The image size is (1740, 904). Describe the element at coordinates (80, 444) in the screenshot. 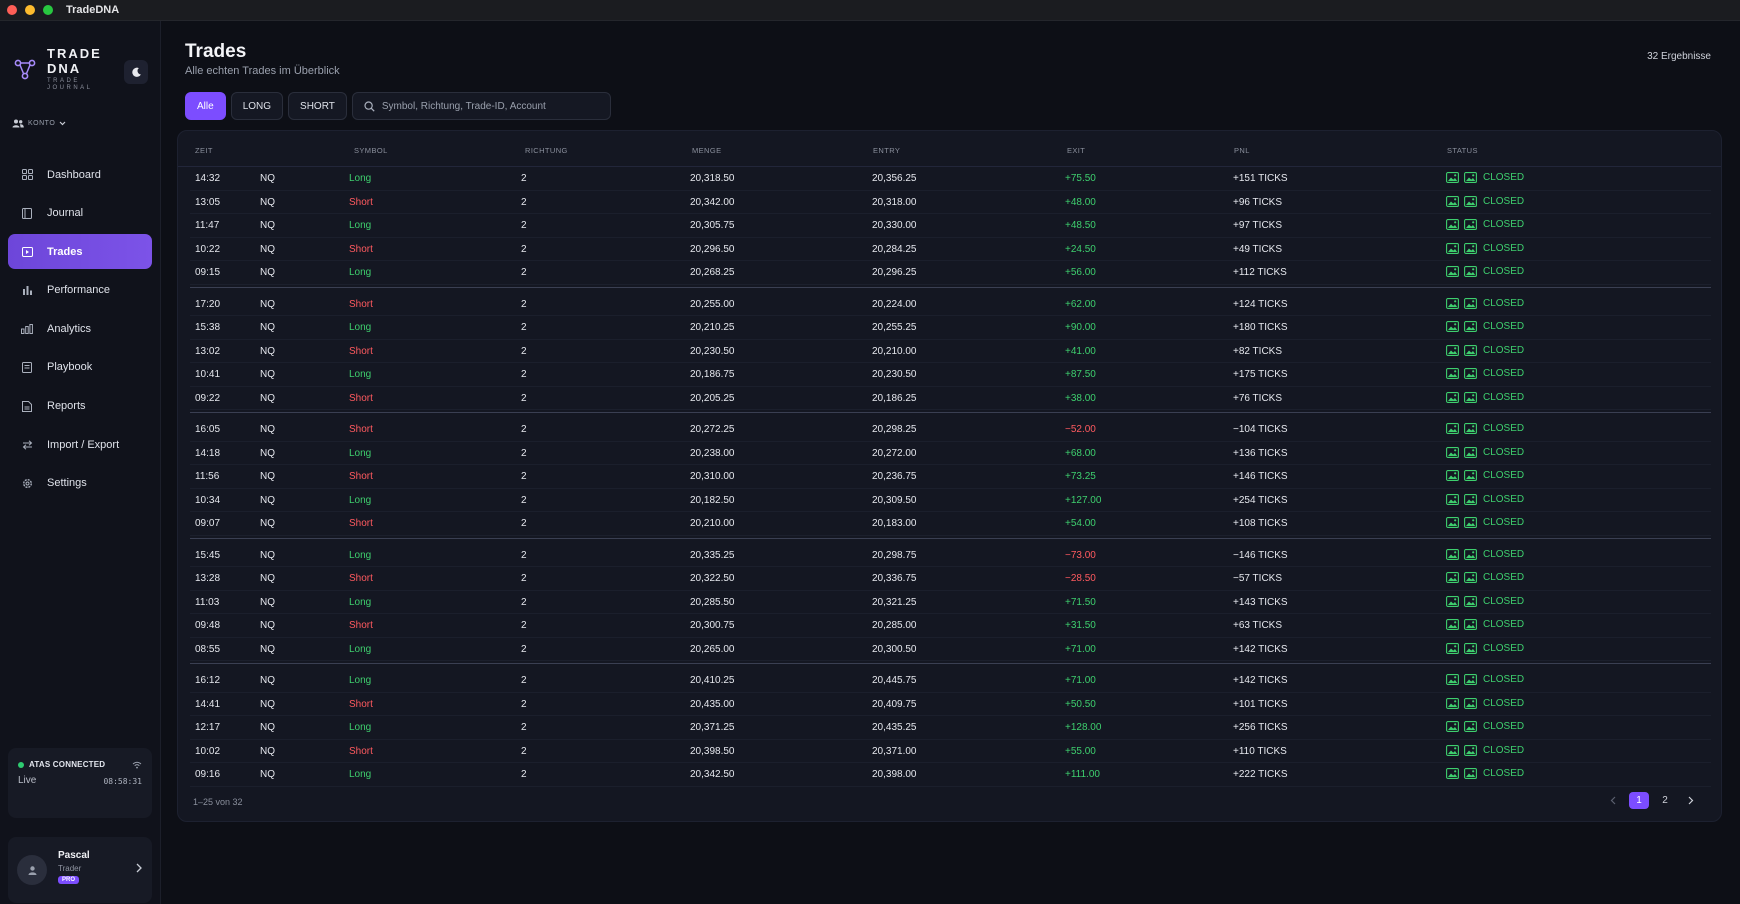

I see `sidebar-item-import-export: Import / Export` at that location.